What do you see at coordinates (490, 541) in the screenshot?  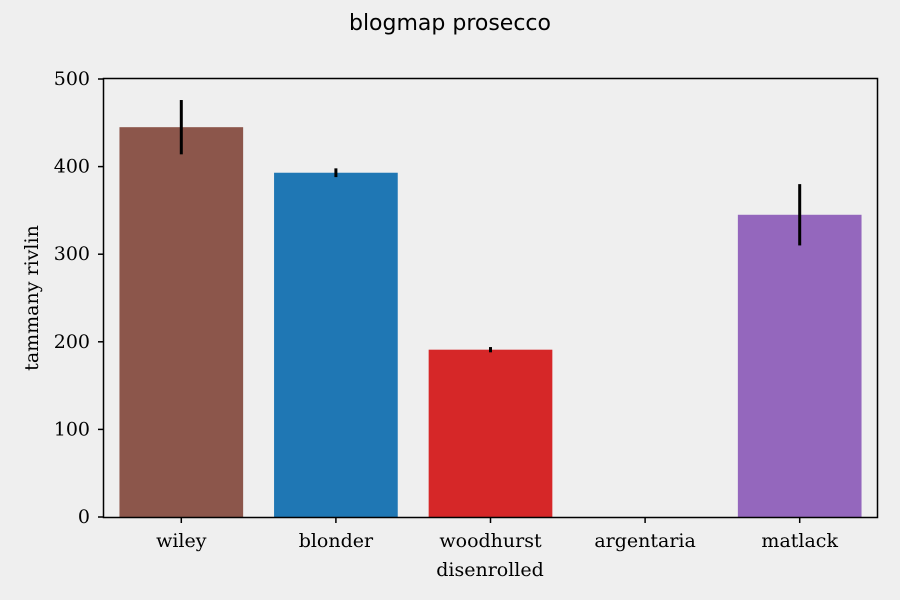 I see `x-tick-label-woodhurst: woodhurst` at bounding box center [490, 541].